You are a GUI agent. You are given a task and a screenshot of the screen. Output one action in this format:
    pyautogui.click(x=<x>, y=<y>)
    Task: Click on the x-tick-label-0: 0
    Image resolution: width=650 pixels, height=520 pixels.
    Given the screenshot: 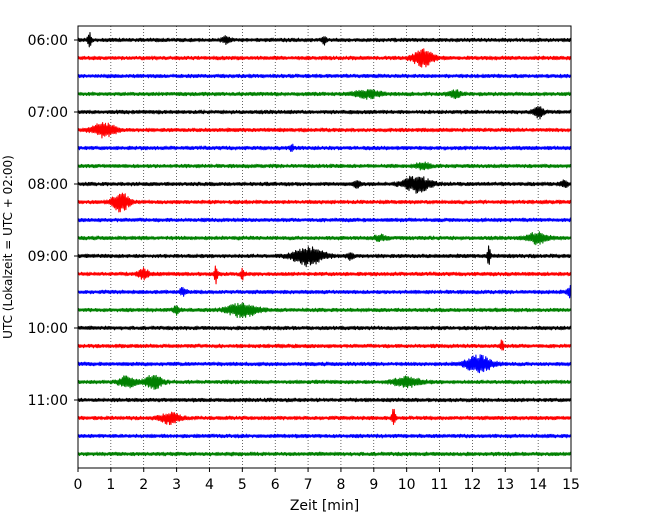 What is the action you would take?
    pyautogui.click(x=78, y=485)
    